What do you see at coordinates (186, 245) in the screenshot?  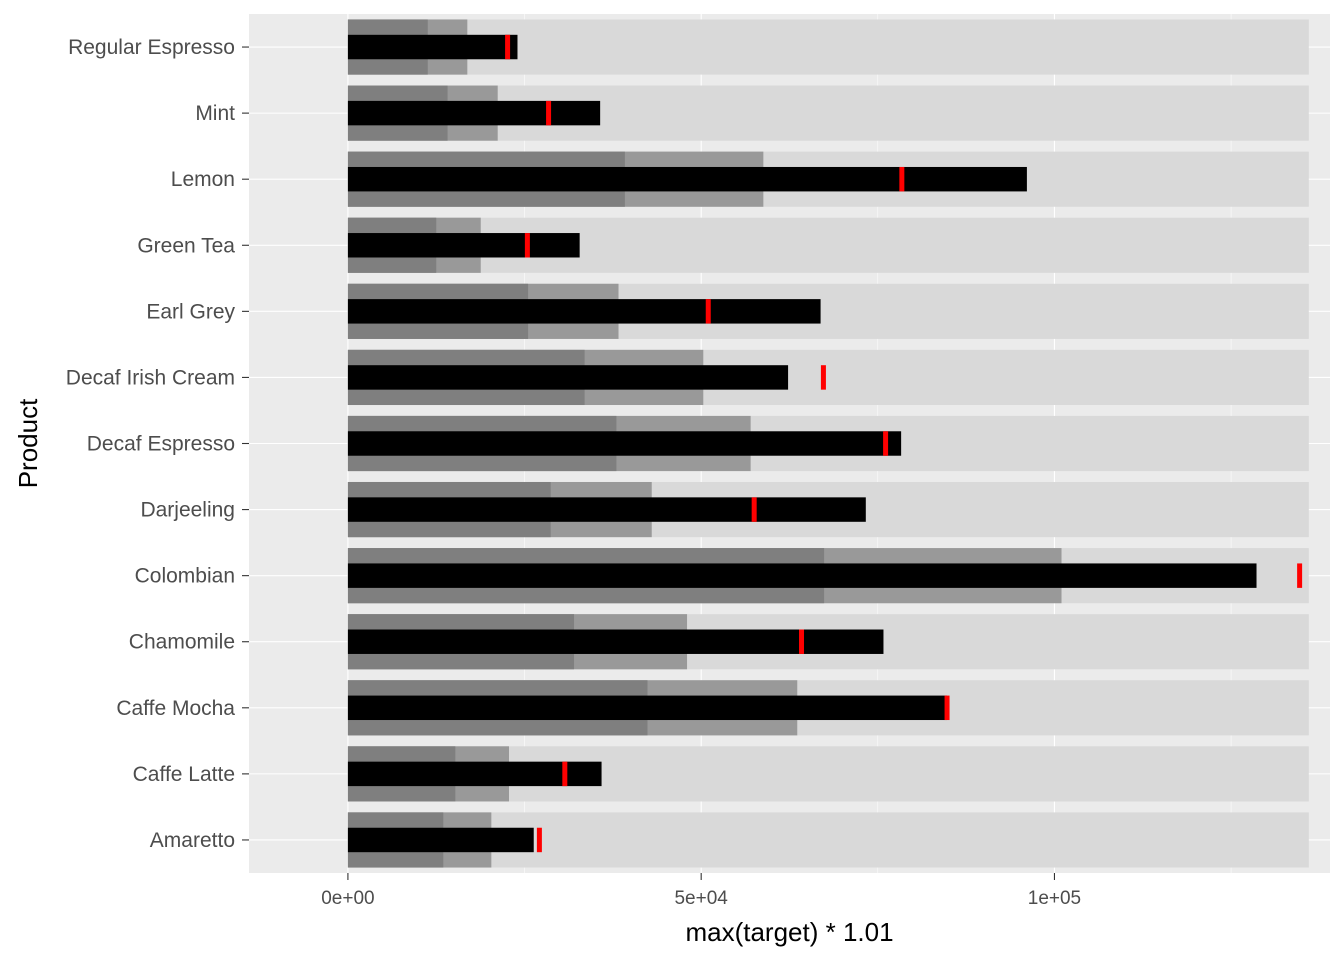 I see `y-tick-label: Green Tea` at bounding box center [186, 245].